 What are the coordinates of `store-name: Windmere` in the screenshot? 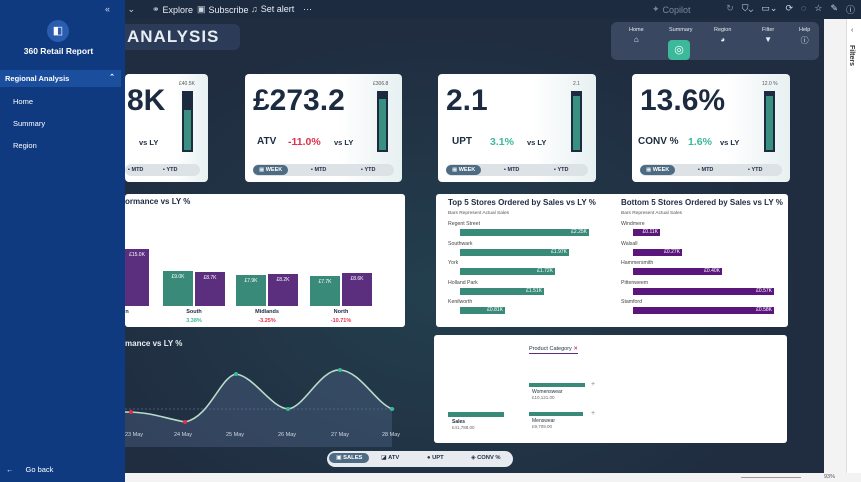 It's located at (633, 224).